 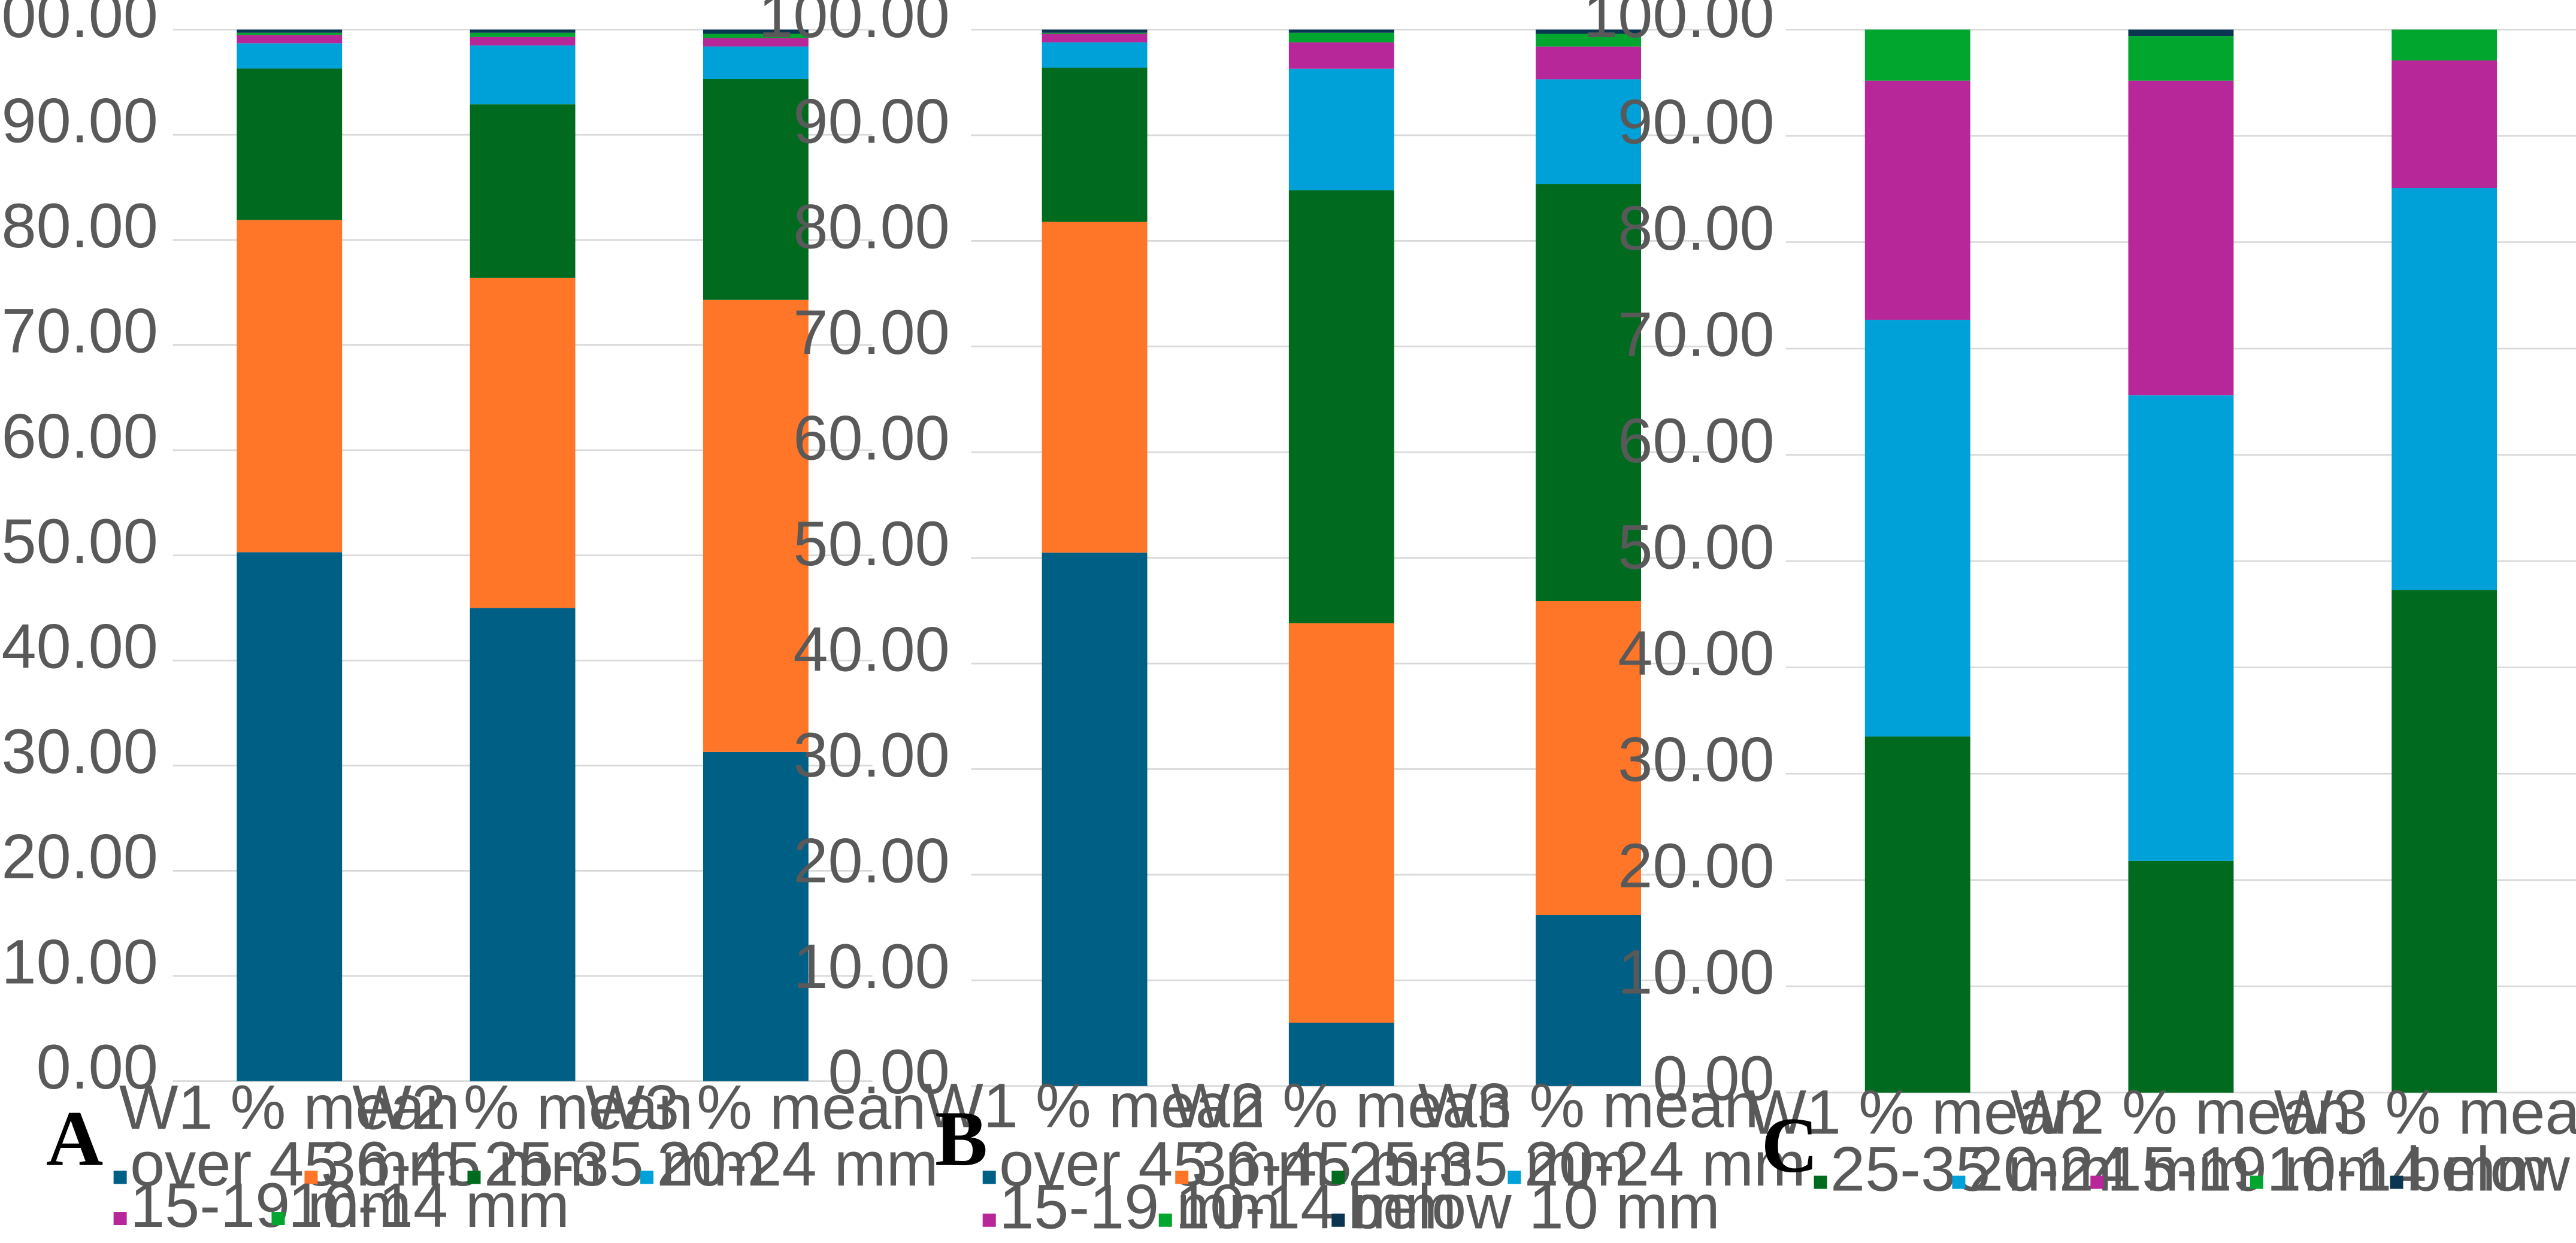 I want to click on y-tick-label: 30.00, so click(x=1696, y=760).